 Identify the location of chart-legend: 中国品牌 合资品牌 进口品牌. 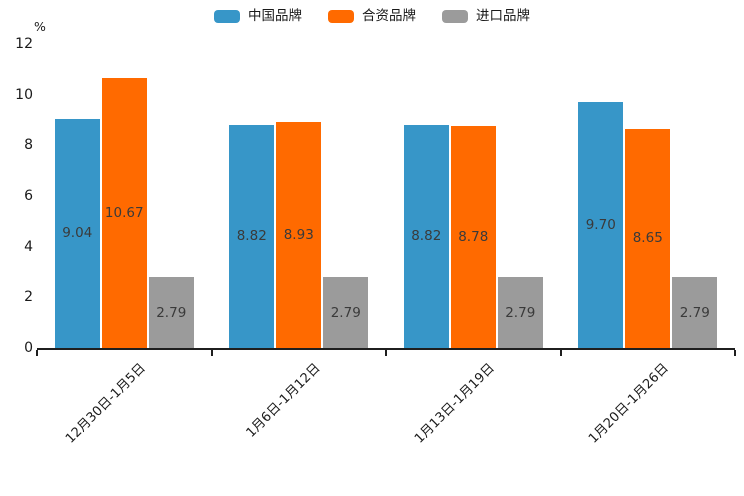
(372, 16).